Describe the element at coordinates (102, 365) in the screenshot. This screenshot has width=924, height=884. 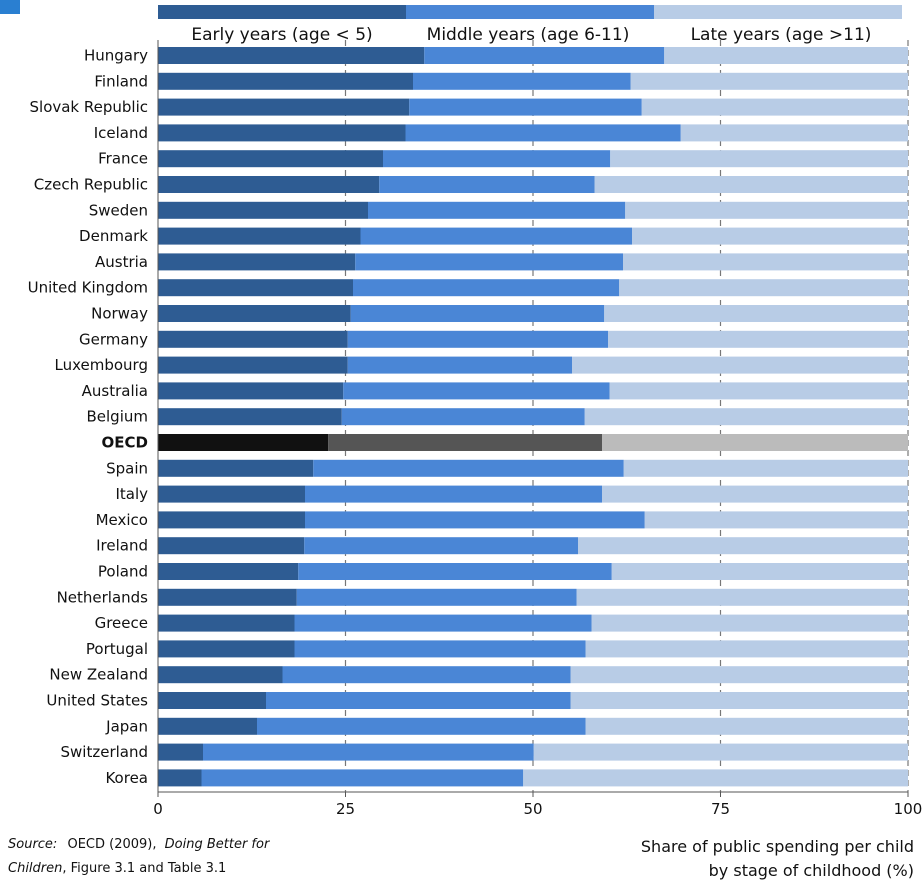
I see `category-label-luxembourg: Luxembourg` at that location.